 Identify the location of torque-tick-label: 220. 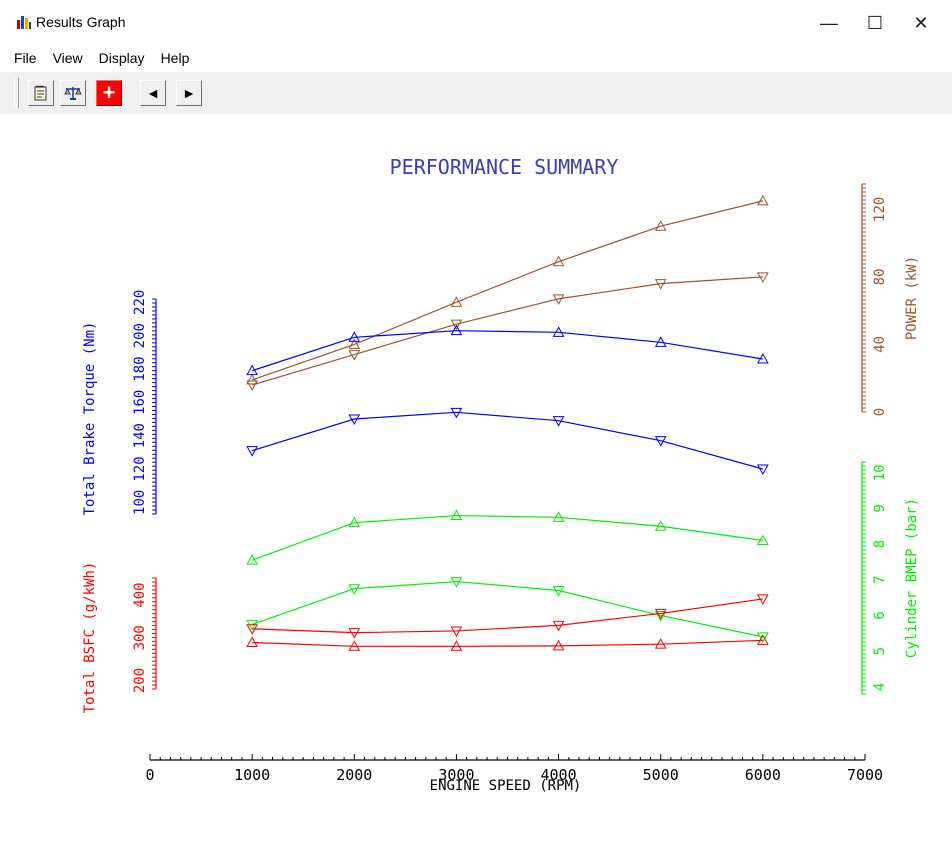
(140, 302).